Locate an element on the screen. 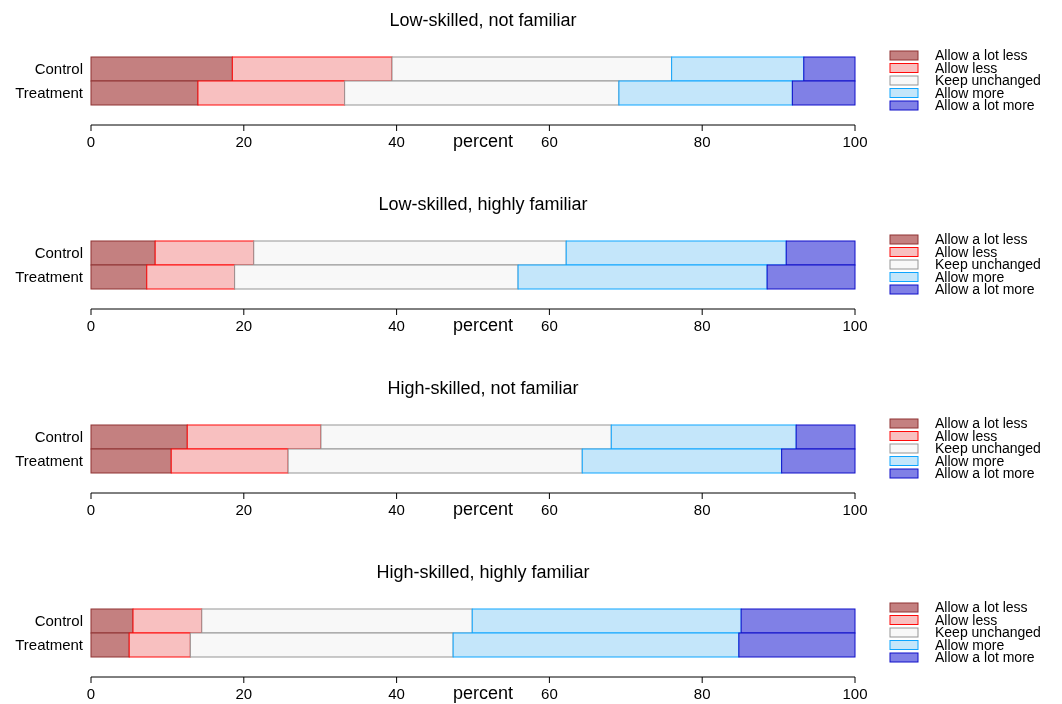 This screenshot has height=704, width=1062. chart-title: Low-skilled, highly familiar is located at coordinates (483, 204).